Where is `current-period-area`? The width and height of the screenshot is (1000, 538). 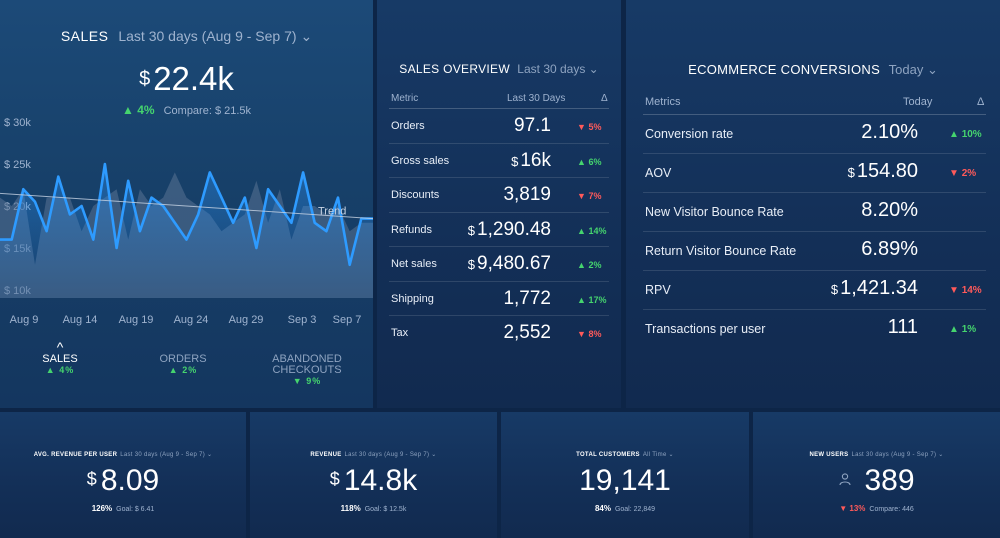
current-period-area is located at coordinates (186, 231).